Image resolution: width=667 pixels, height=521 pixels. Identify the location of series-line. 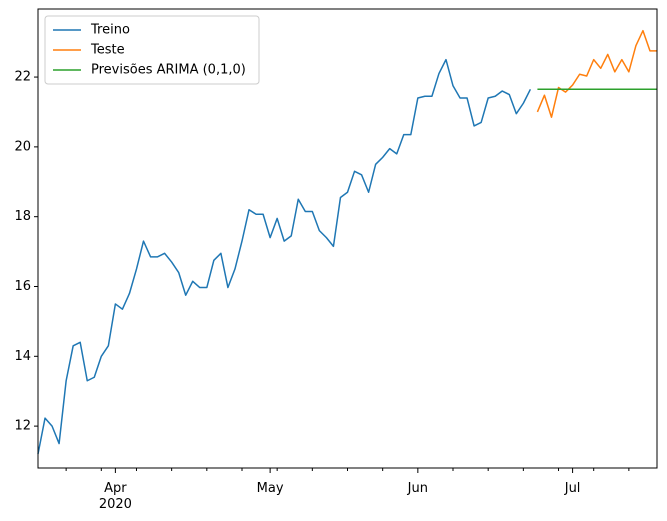
(596, 73).